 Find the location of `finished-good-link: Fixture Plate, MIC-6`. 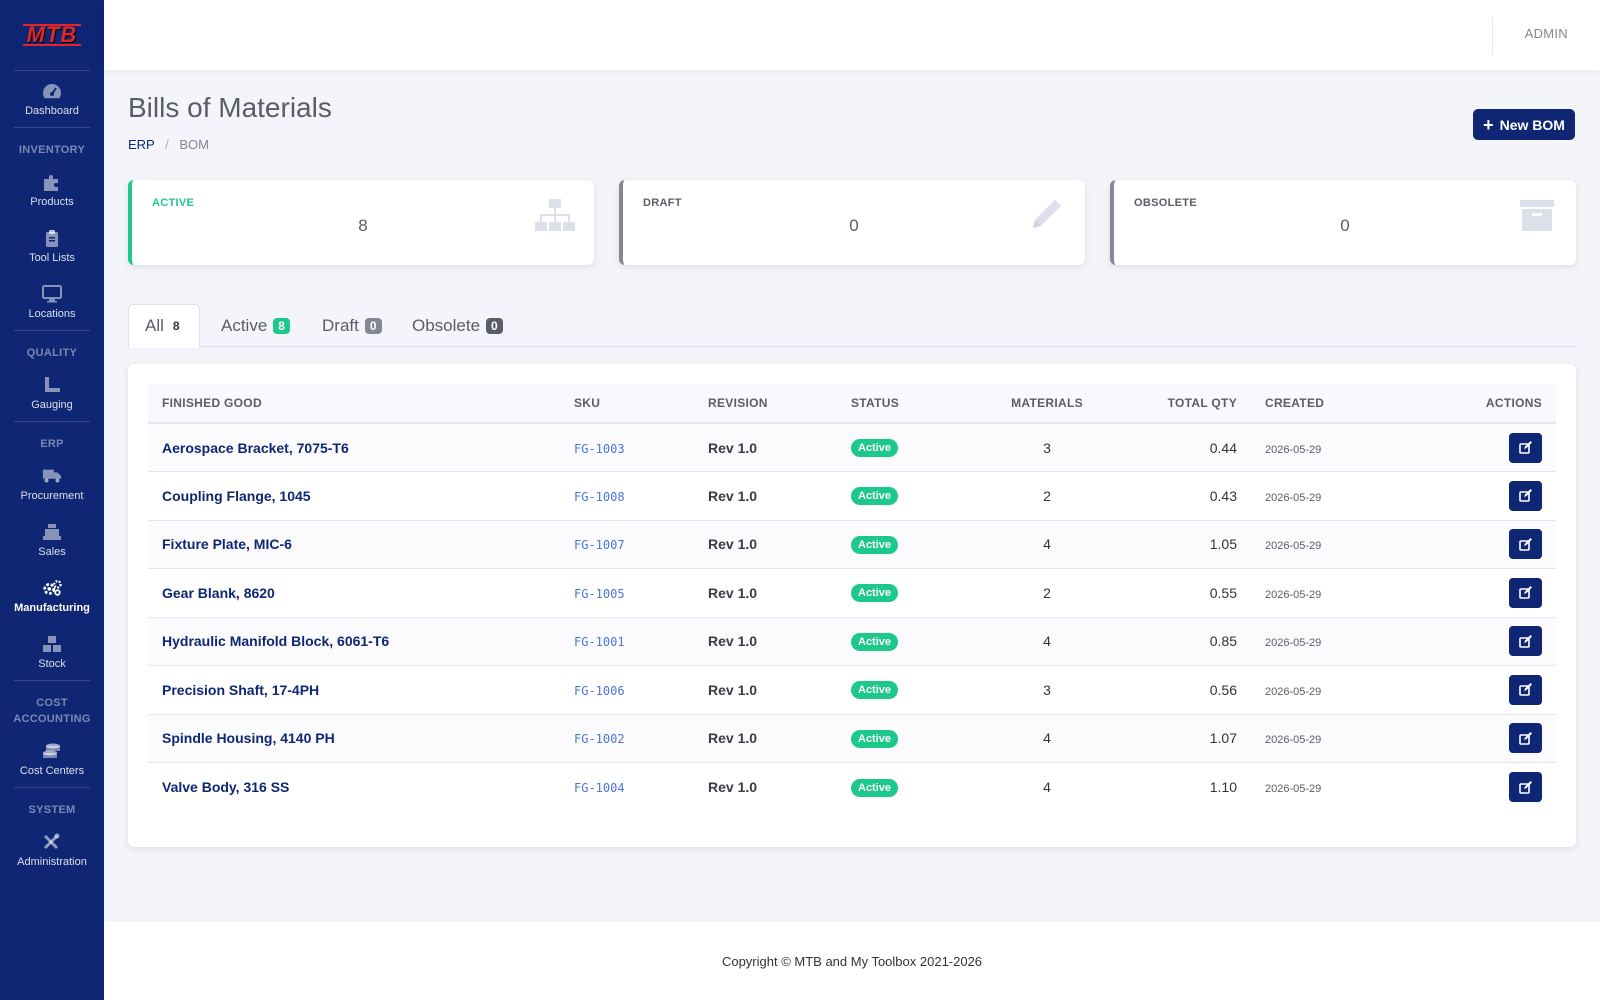

finished-good-link: Fixture Plate, MIC-6 is located at coordinates (227, 544).